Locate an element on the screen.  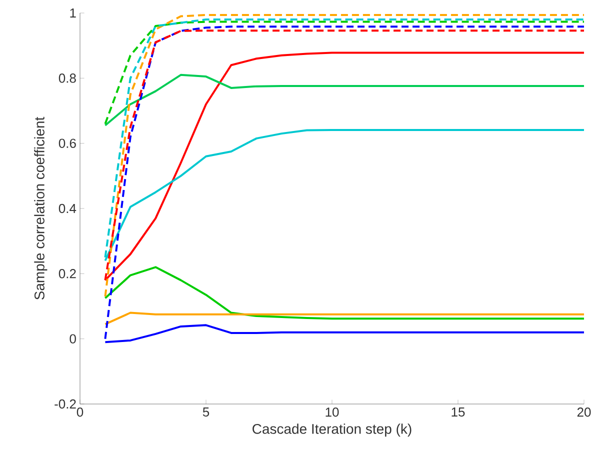
x-tick-label: 0 is located at coordinates (80, 412).